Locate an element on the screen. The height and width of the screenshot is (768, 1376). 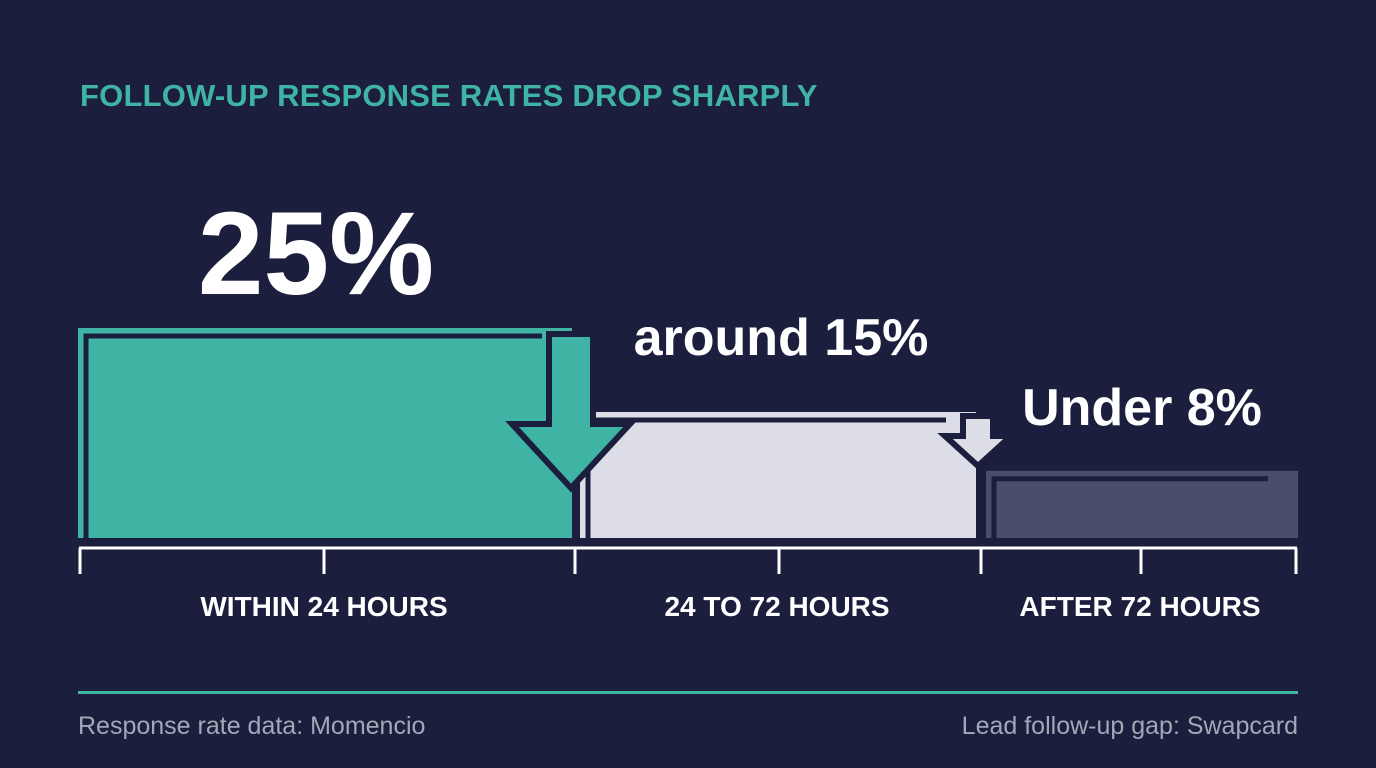
category-label-24-to-72-hours: 24 TO 72 HOURS is located at coordinates (776, 606).